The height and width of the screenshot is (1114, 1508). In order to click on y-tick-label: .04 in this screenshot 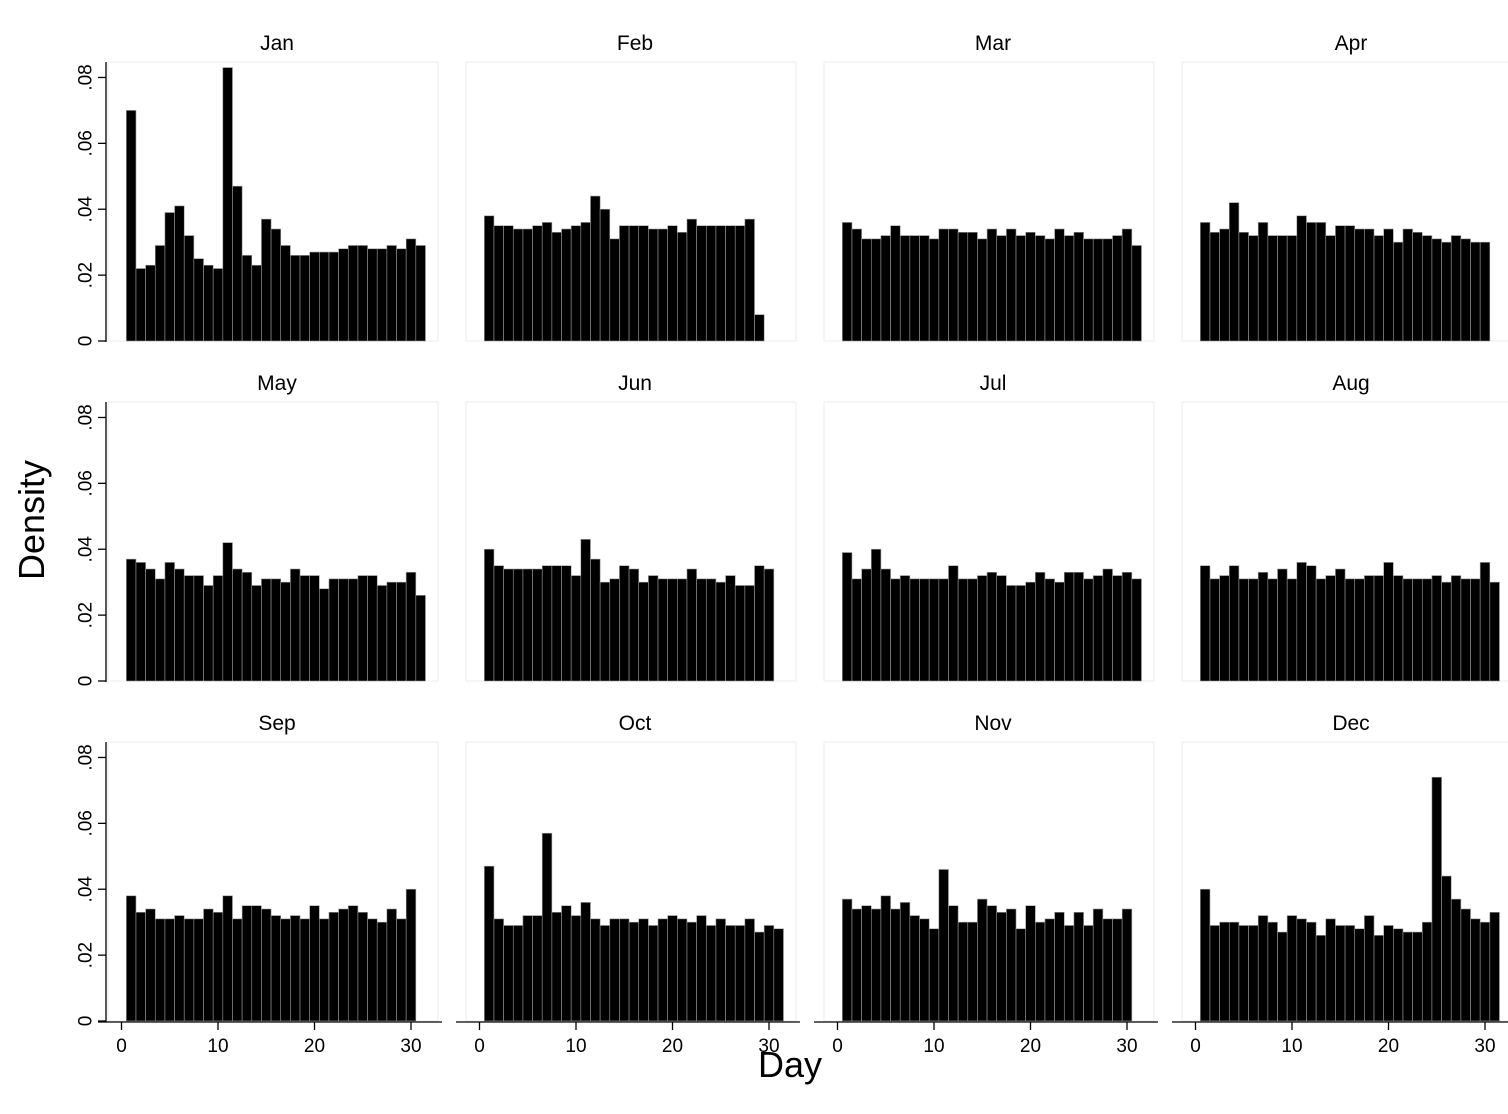, I will do `click(86, 889)`.